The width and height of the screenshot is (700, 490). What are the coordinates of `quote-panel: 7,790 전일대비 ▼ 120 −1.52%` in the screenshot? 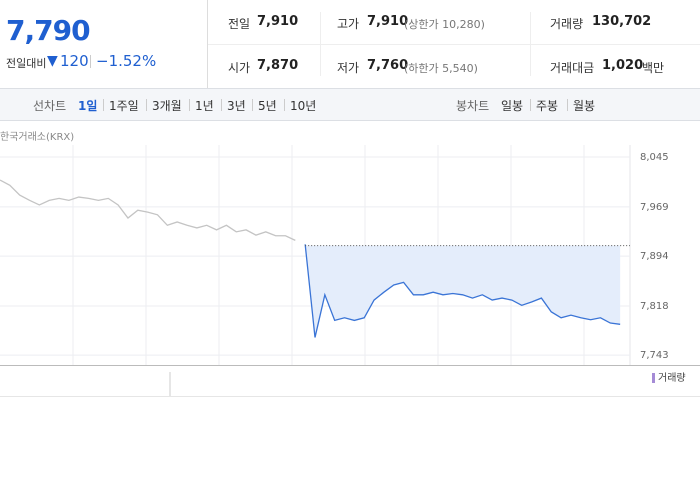 It's located at (104, 44).